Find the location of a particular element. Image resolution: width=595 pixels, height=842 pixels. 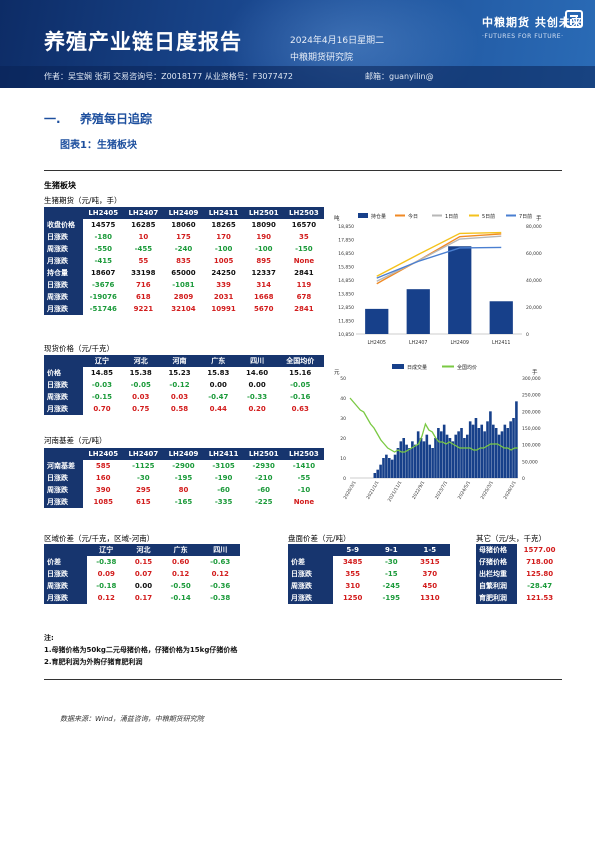

table-cell: 0.20 is located at coordinates (257, 409).